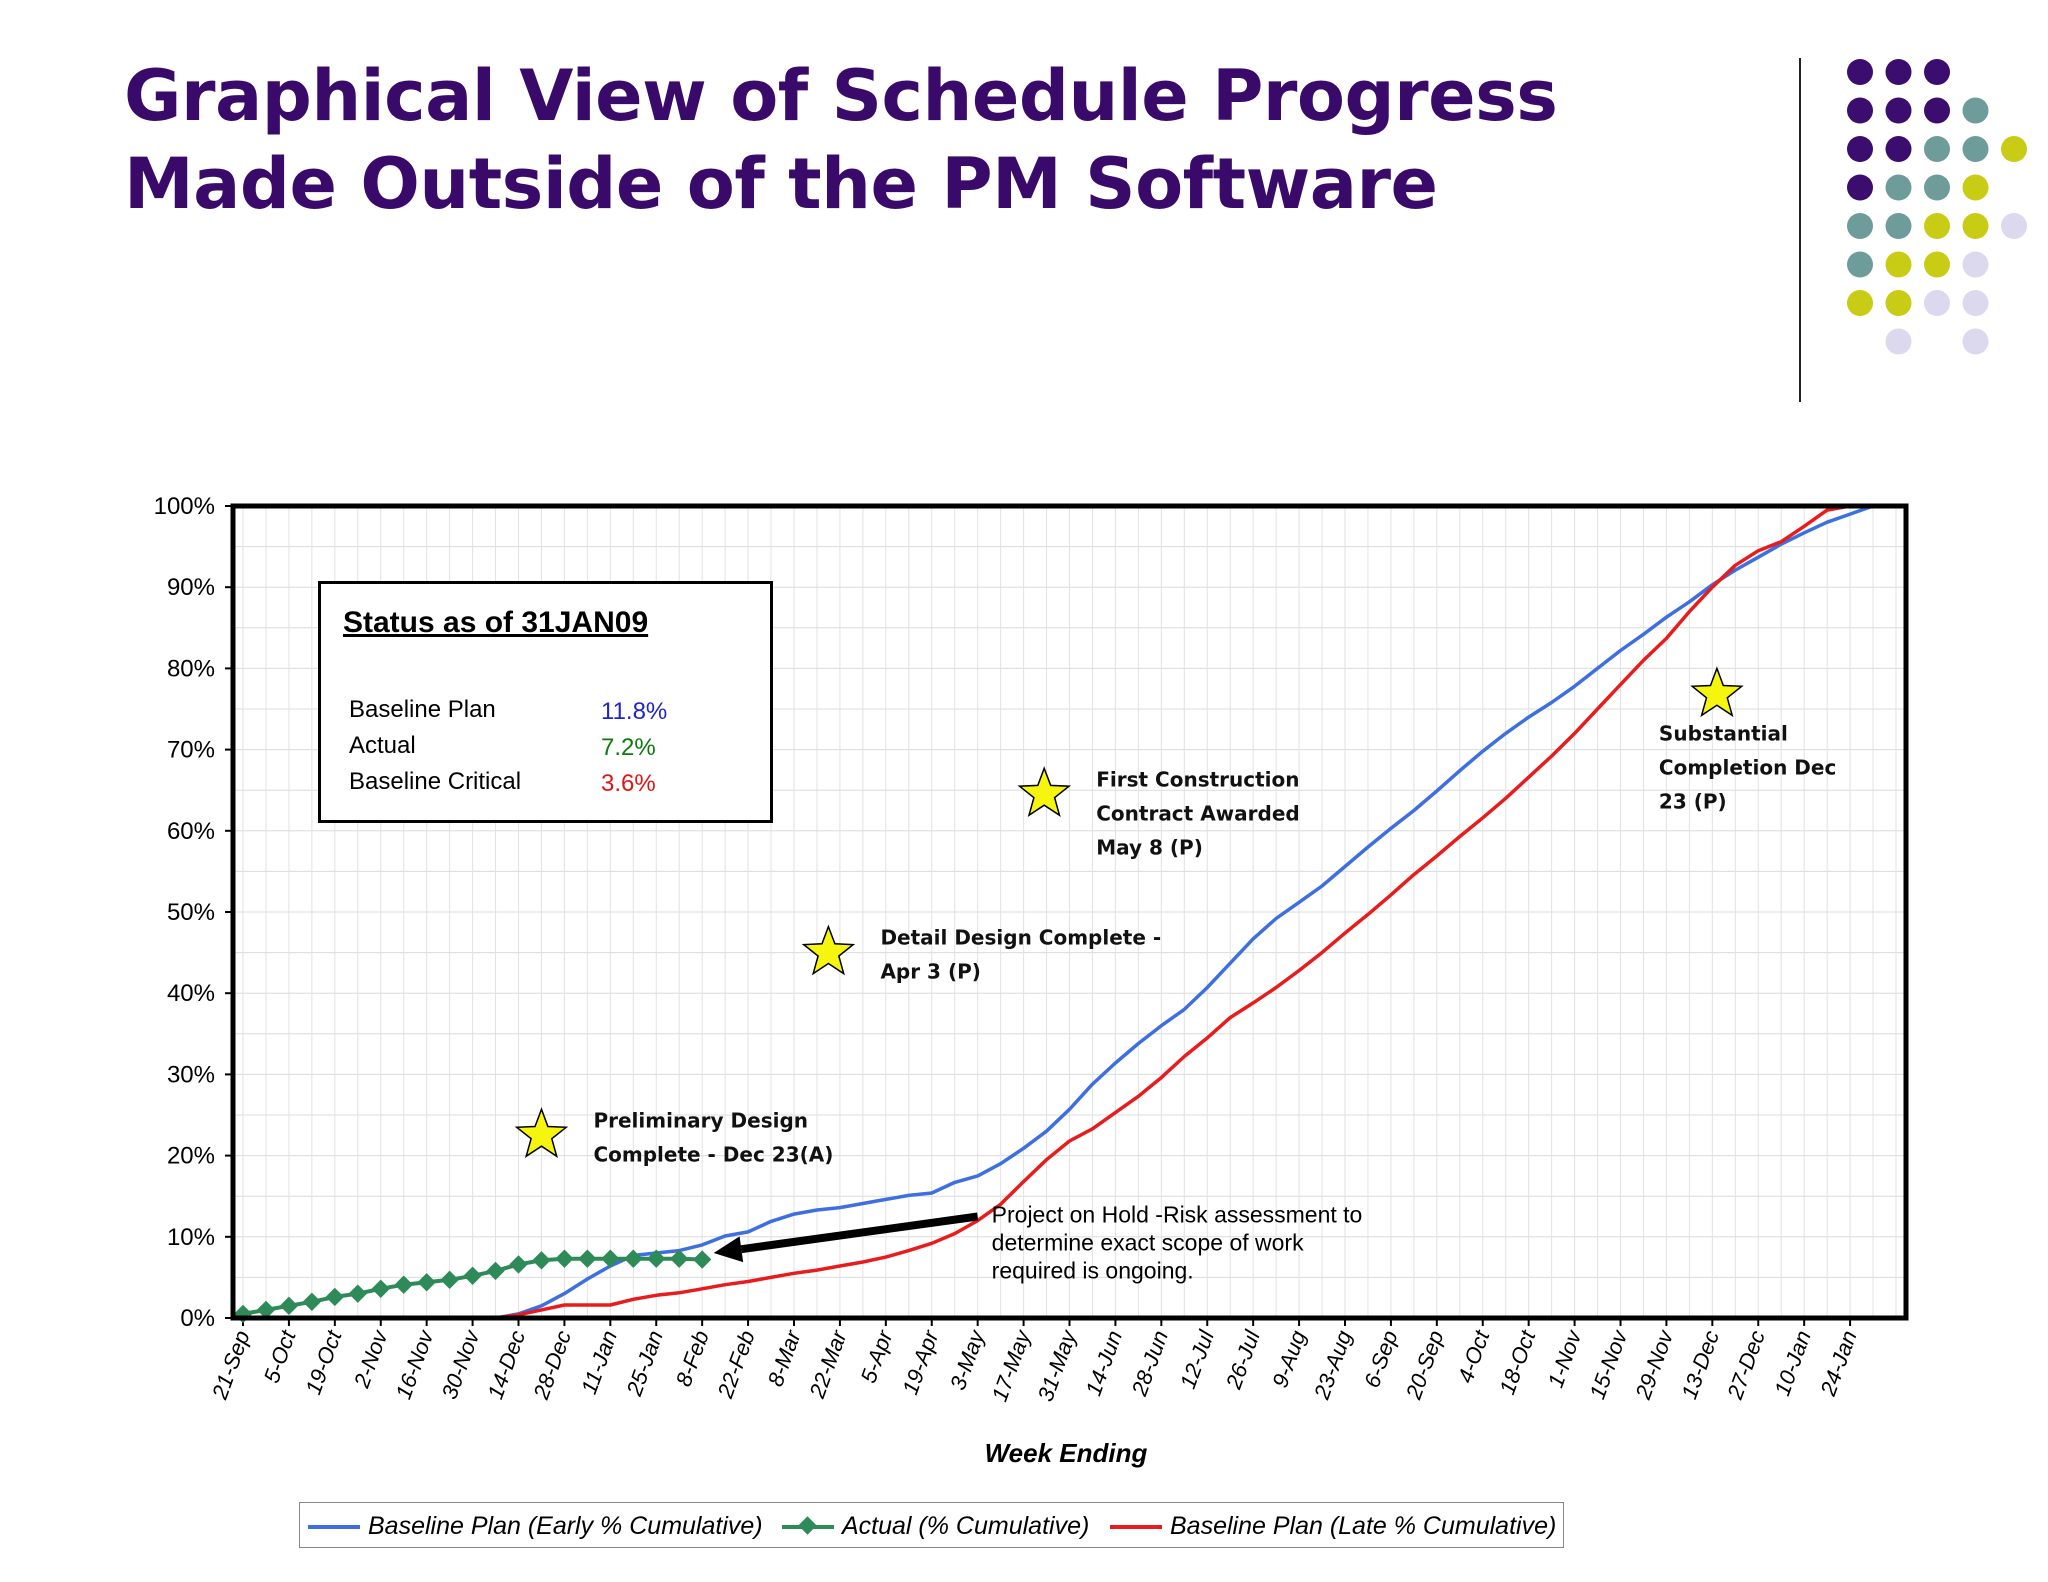 The image size is (2048, 1582). What do you see at coordinates (191, 1237) in the screenshot?
I see `y-tick-label: 10%` at bounding box center [191, 1237].